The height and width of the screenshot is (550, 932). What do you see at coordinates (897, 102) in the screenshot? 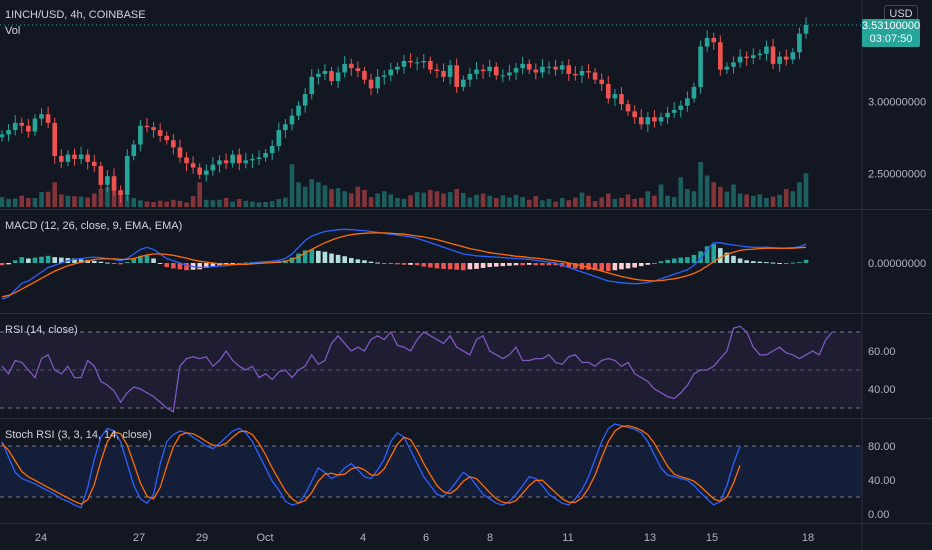
I see `price-tick-label: 3.00000000` at bounding box center [897, 102].